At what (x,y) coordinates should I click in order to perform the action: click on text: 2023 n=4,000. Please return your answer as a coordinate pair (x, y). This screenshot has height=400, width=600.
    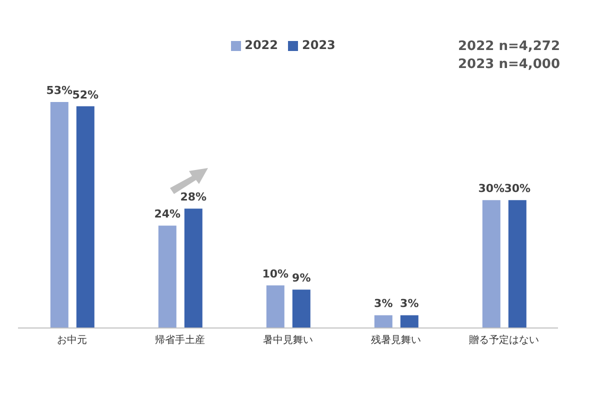
    Looking at the image, I should click on (509, 65).